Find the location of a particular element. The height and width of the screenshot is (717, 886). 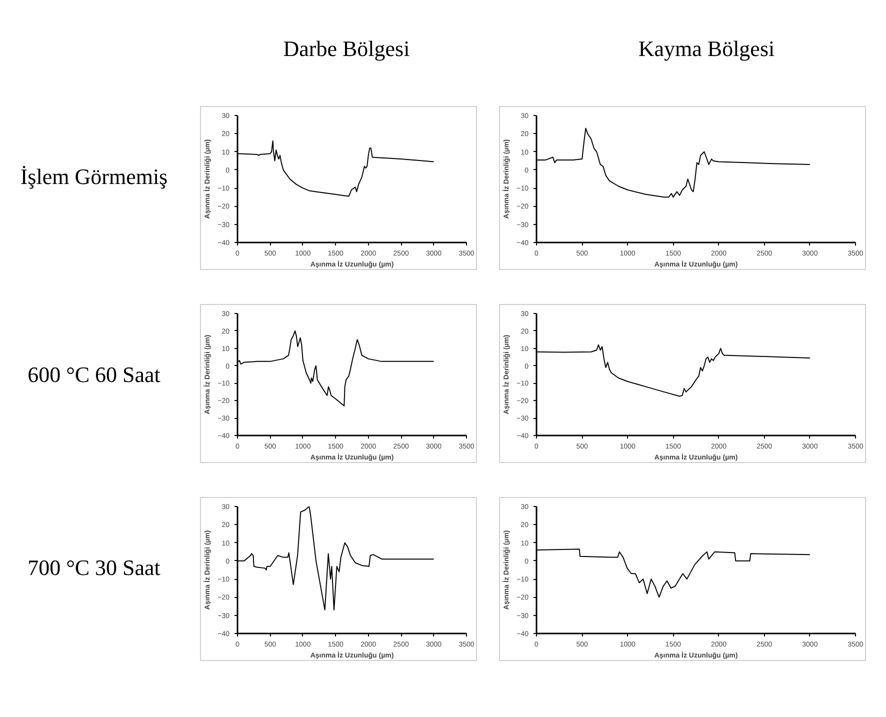

text: 700 °C 30 Saat is located at coordinates (94, 568).